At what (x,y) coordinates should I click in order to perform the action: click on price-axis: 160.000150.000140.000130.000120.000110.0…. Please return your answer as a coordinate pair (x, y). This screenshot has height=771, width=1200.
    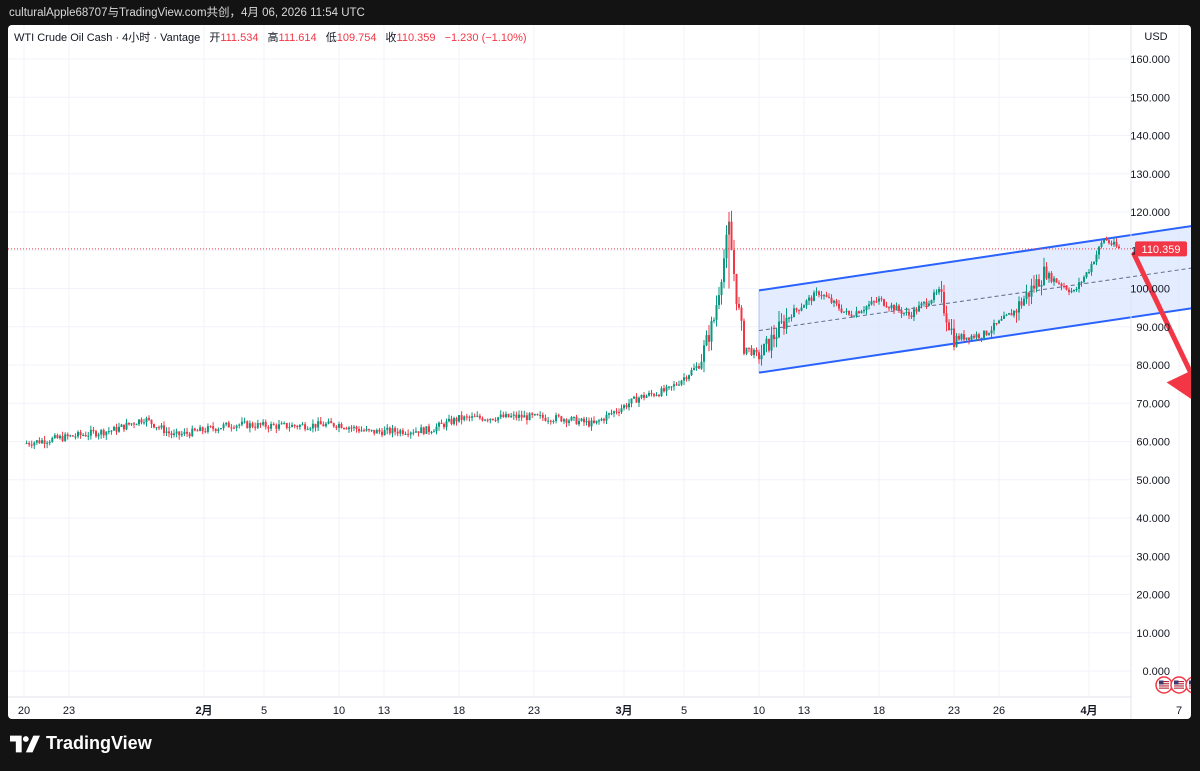
    Looking at the image, I should click on (1150, 366).